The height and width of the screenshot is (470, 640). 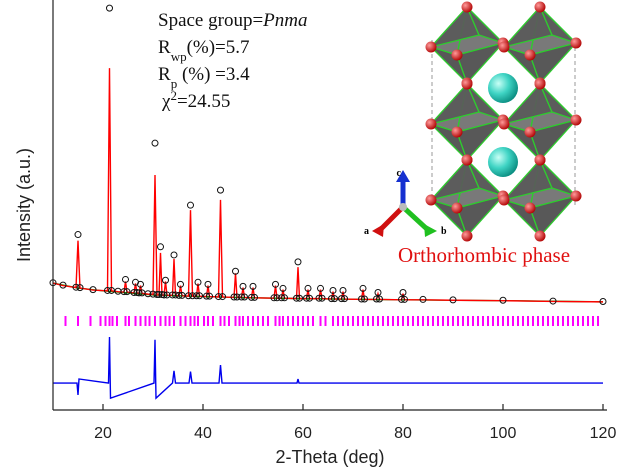 I want to click on x-axis-label: 2-Theta (deg), so click(x=329, y=457).